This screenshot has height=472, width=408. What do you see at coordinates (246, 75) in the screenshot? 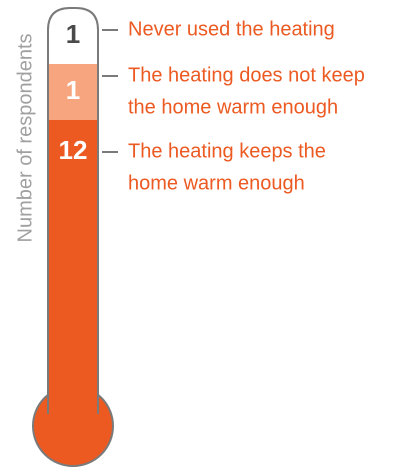
I see `legend-label-1-0: The heating does not keep` at bounding box center [246, 75].